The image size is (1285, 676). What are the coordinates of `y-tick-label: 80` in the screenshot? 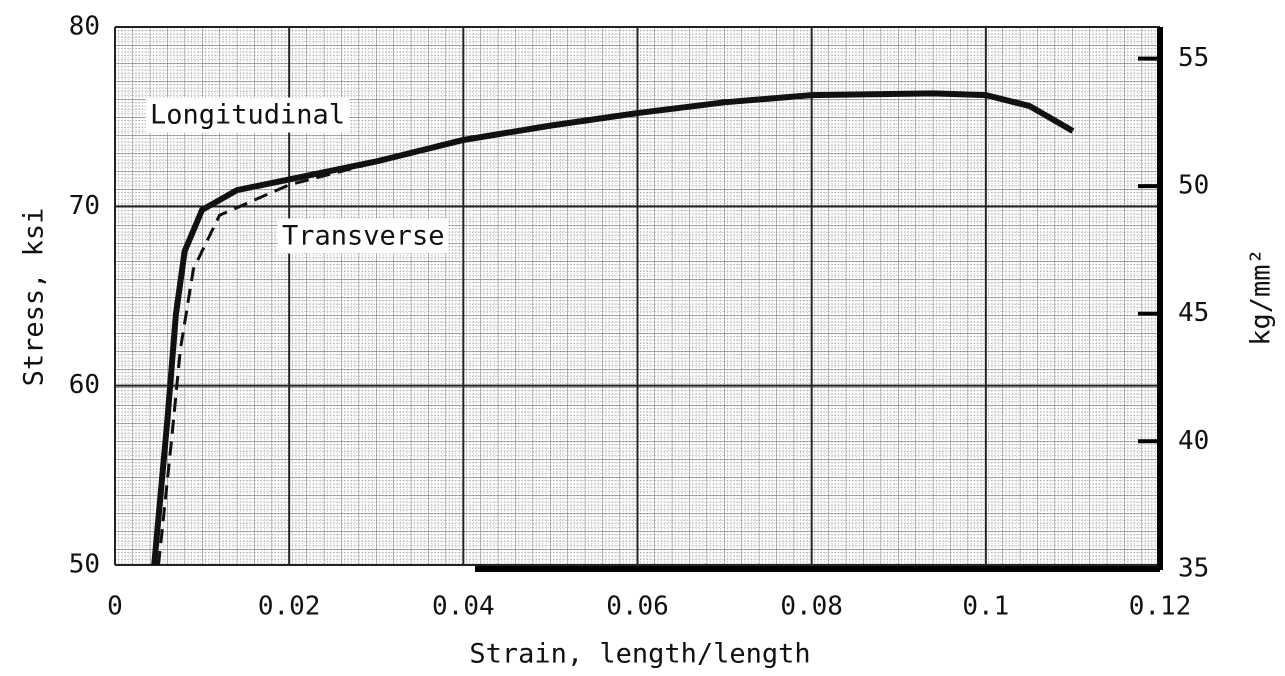 It's located at (84, 27).